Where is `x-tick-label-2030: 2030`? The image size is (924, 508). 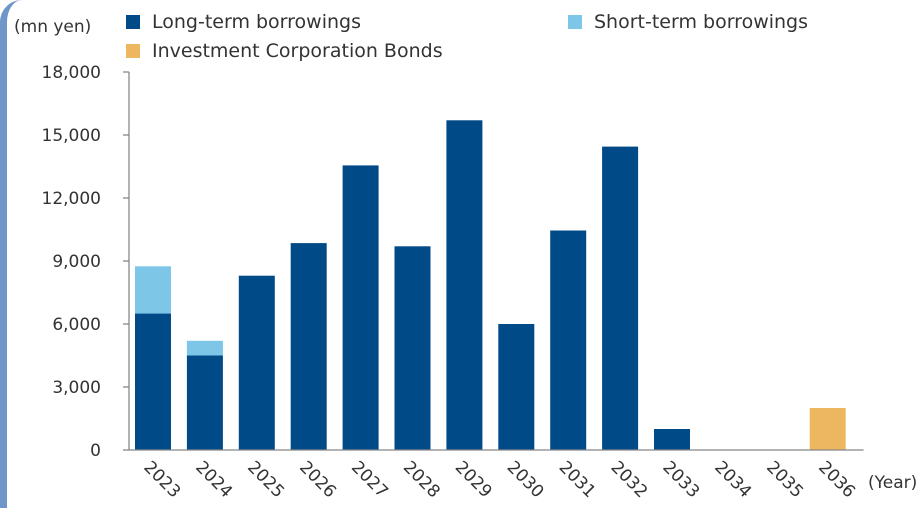 x-tick-label-2030: 2030 is located at coordinates (525, 479).